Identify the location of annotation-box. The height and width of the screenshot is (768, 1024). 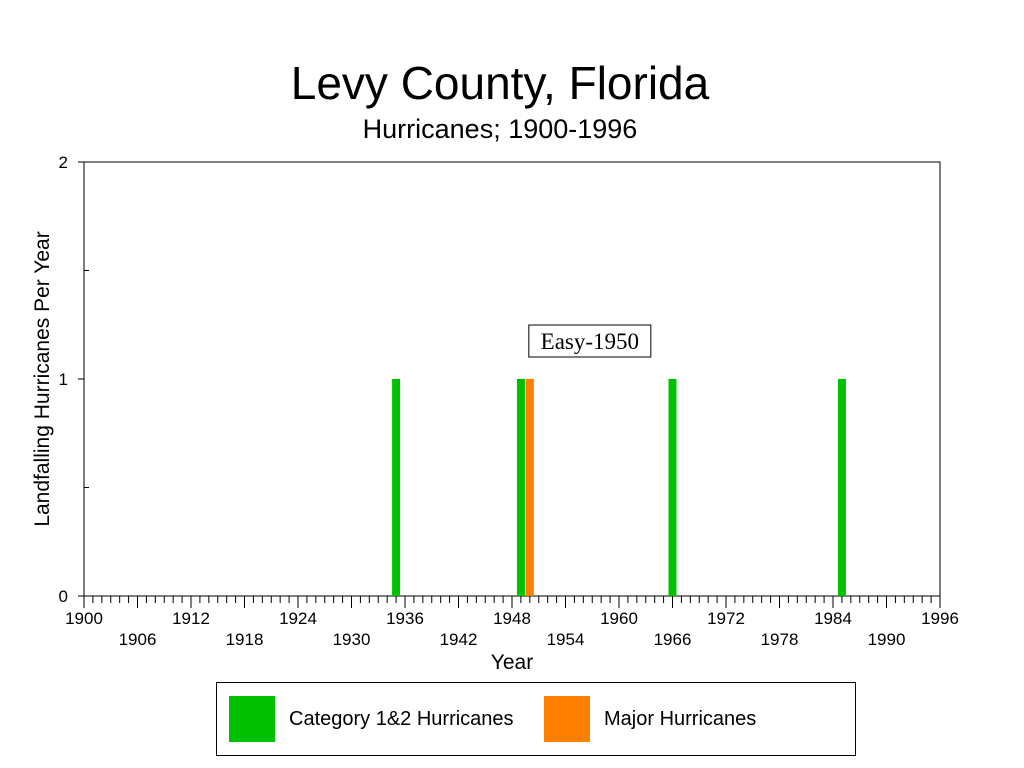
(590, 341).